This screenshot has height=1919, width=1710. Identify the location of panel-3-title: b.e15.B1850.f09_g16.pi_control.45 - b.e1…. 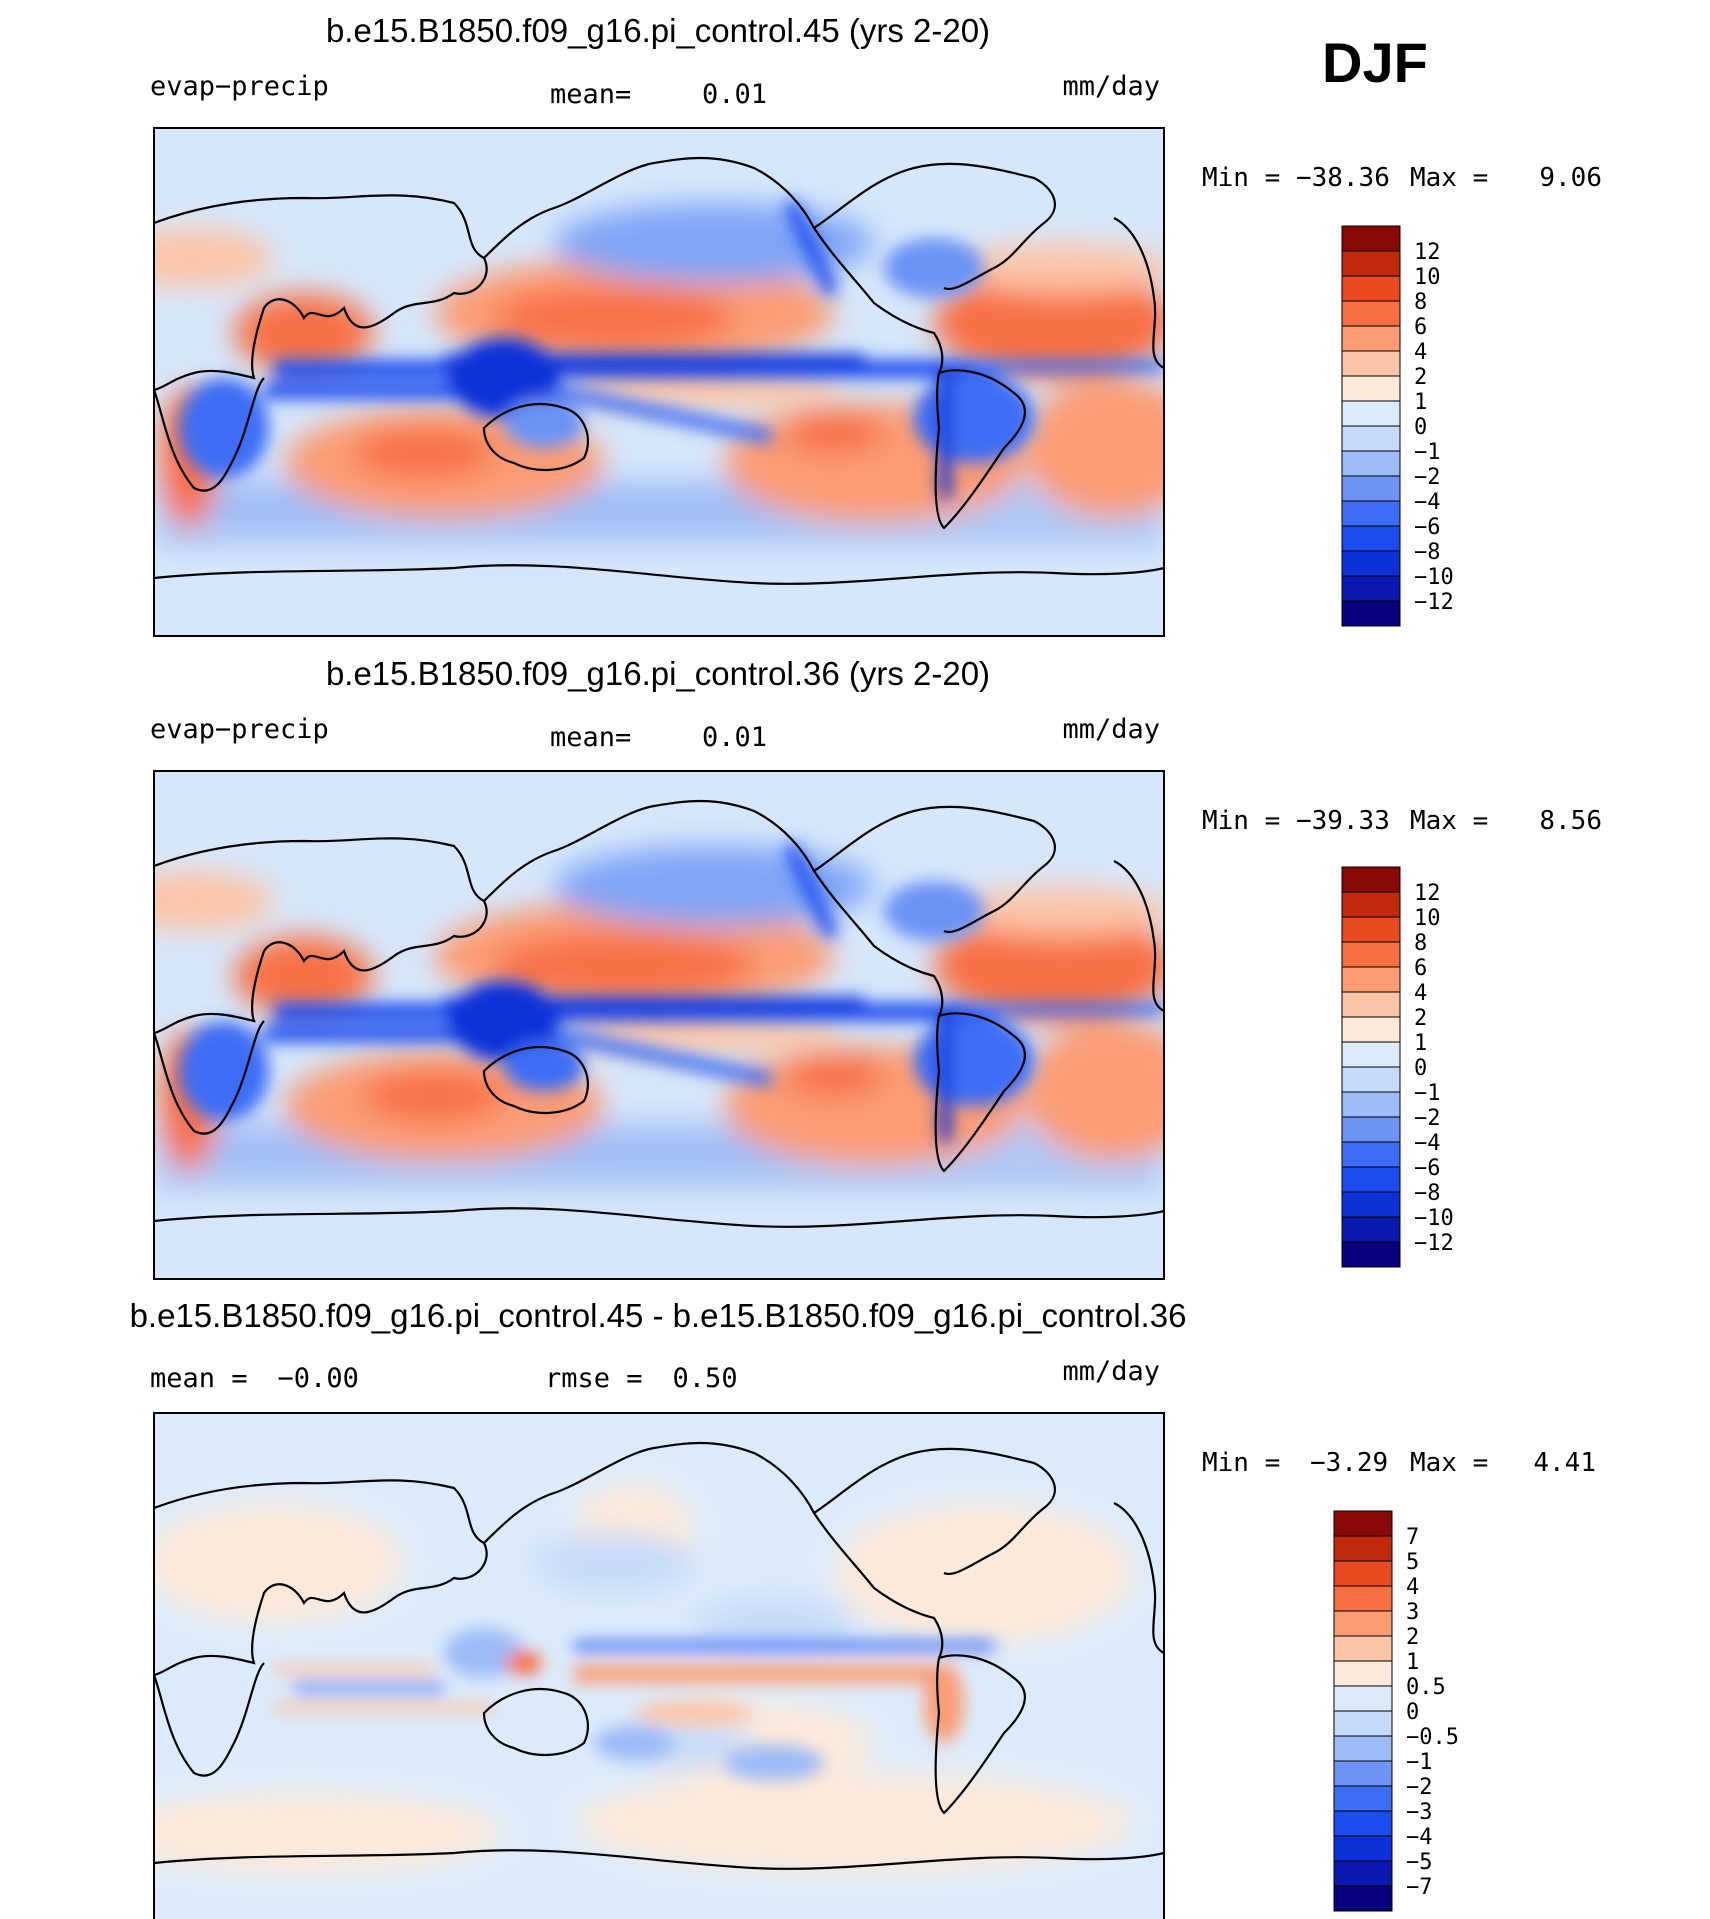
(658, 1315).